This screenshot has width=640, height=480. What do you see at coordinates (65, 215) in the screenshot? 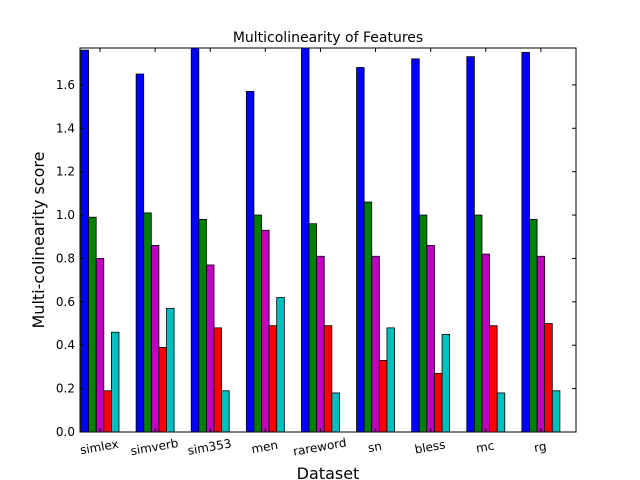
I see `y-tick-label: 1.0` at bounding box center [65, 215].